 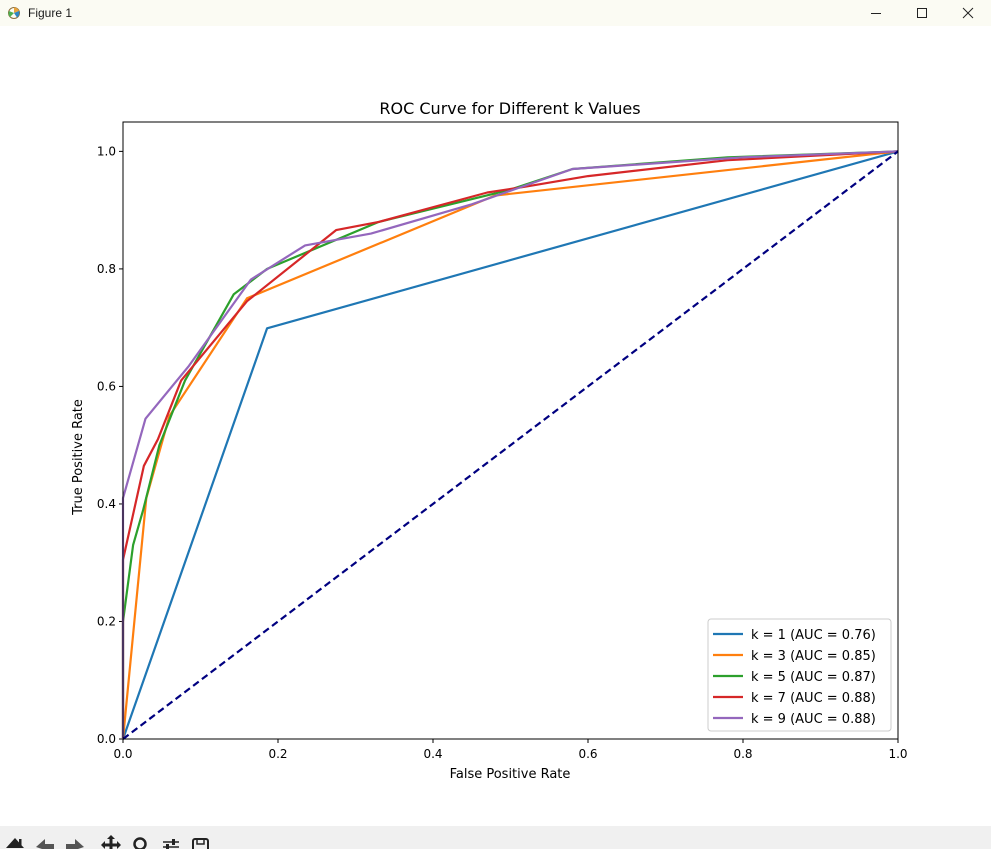 What do you see at coordinates (106, 504) in the screenshot?
I see `y-tick-label: 0.4` at bounding box center [106, 504].